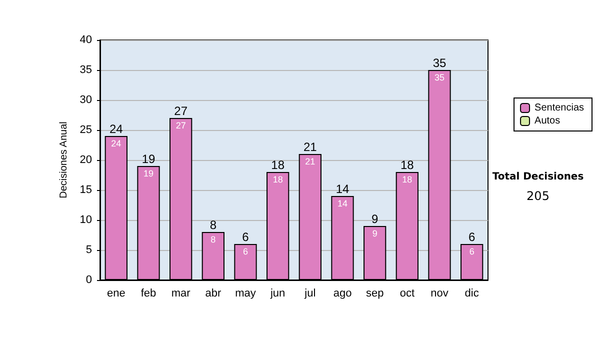 The image size is (600, 340). I want to click on legend-label: Sentencias, so click(559, 108).